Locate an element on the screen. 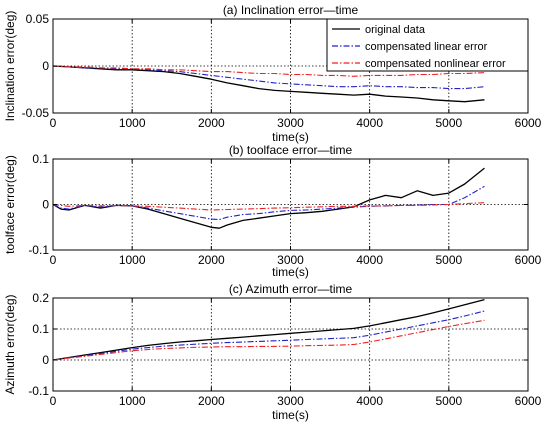 The width and height of the screenshot is (550, 428). legend-box is located at coordinates (427, 45).